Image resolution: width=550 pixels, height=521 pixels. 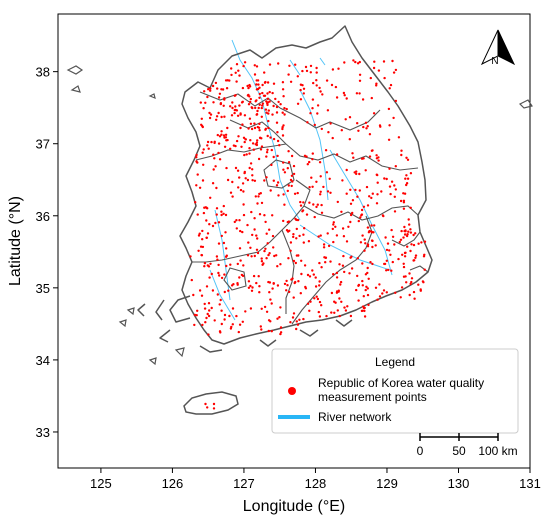 What do you see at coordinates (315, 479) in the screenshot?
I see `x-axis-ticks: 125 126 127 128 129 130 131` at bounding box center [315, 479].